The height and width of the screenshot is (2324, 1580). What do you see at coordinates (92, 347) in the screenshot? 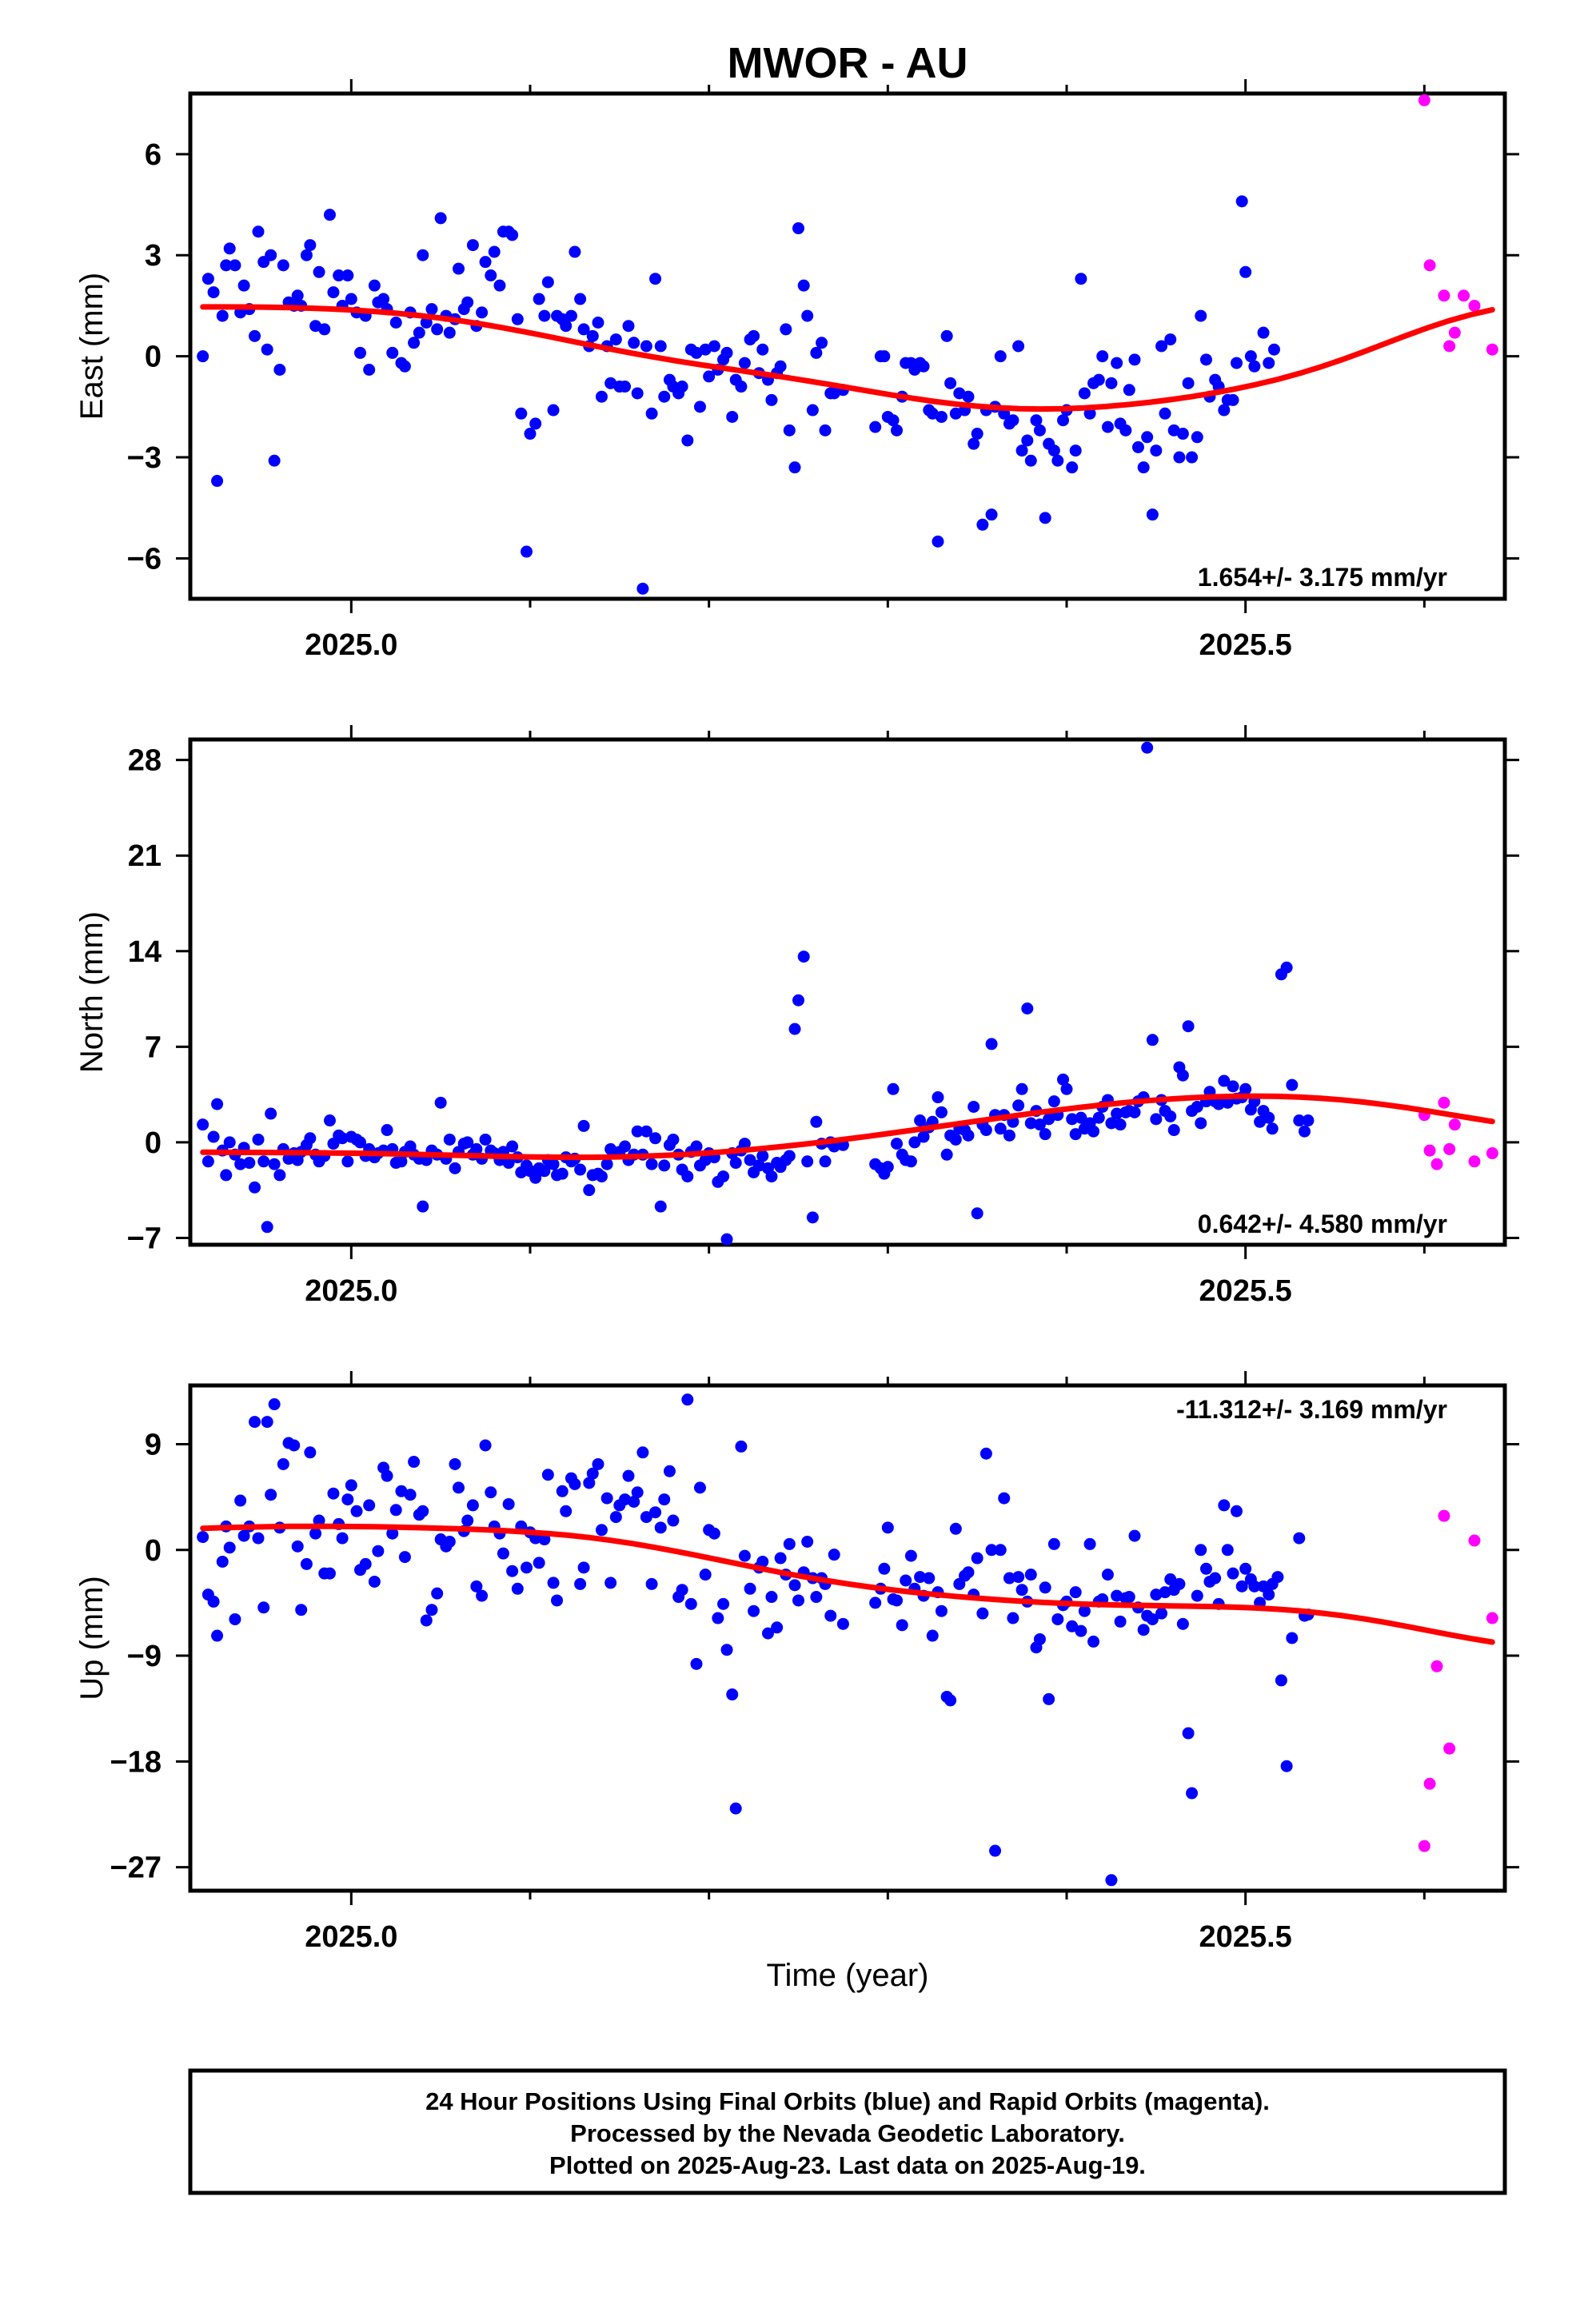
I see `y-axis-label: East (mm)` at bounding box center [92, 347].